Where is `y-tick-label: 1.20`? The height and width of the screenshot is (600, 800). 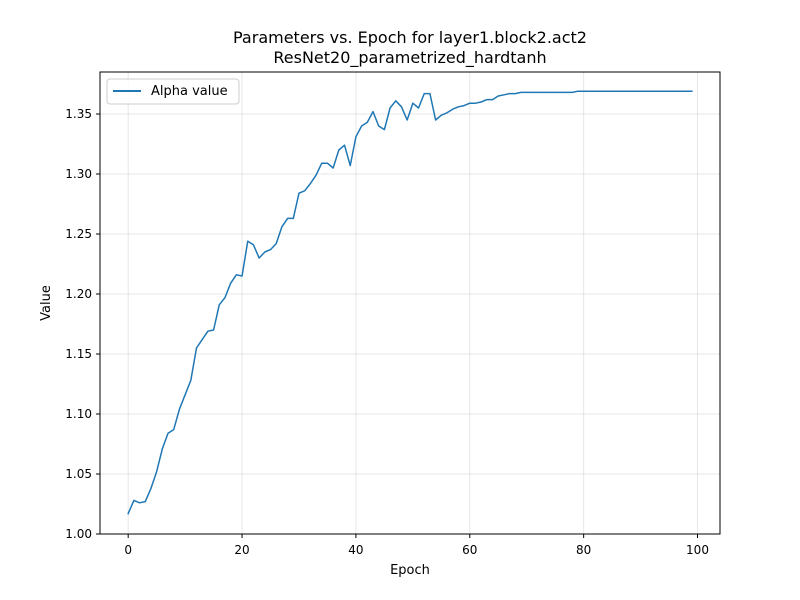
y-tick-label: 1.20 is located at coordinates (78, 294).